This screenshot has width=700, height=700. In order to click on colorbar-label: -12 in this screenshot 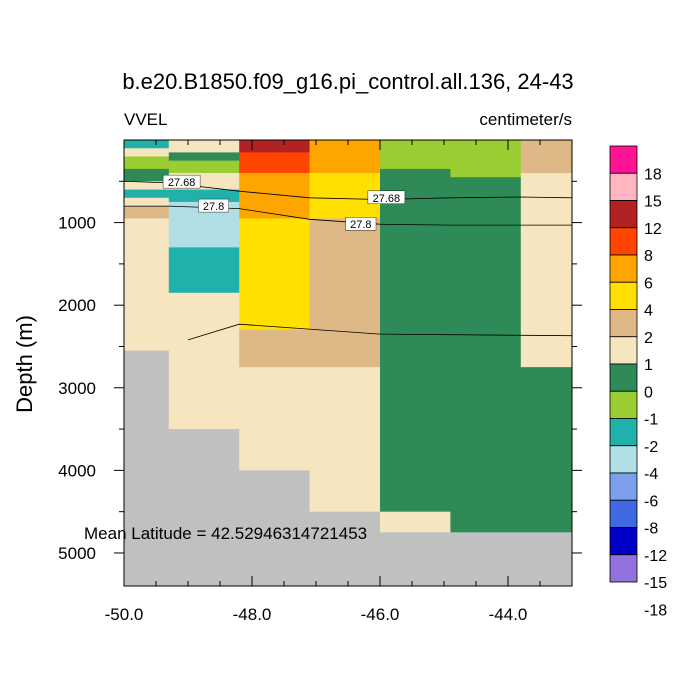, I will do `click(655, 556)`.